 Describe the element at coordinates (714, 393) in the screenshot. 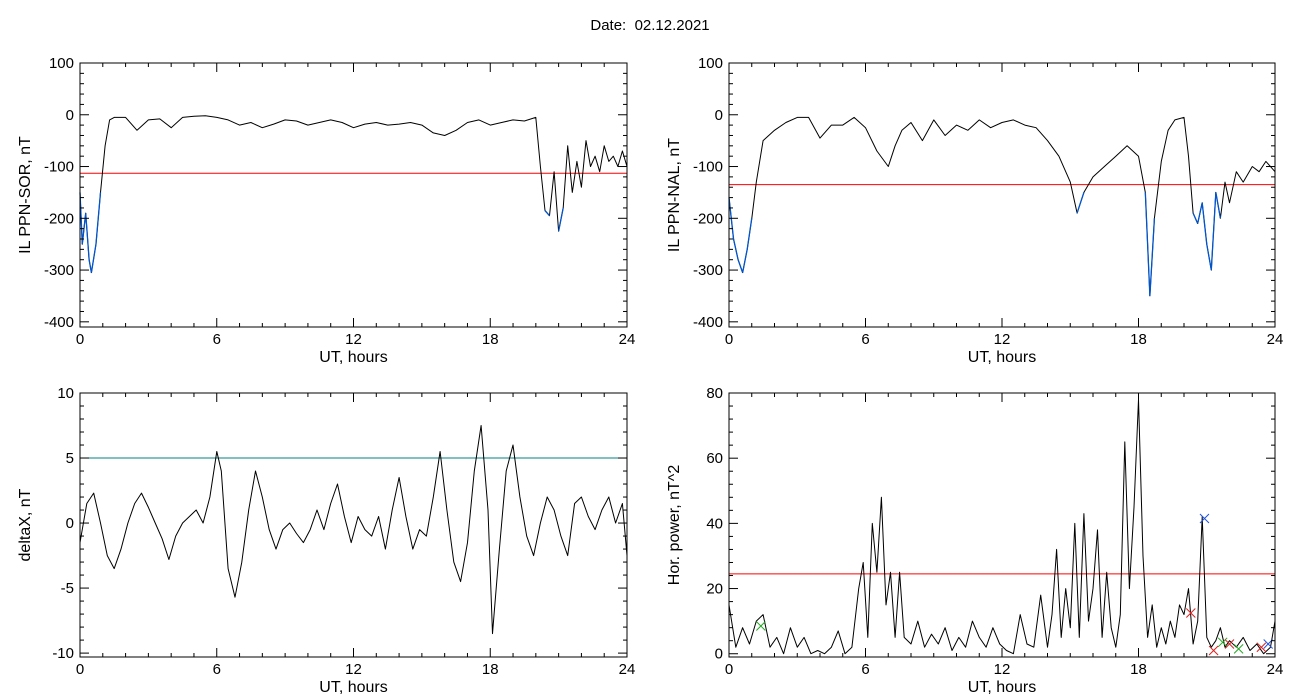

I see `y-tick-label: 80` at that location.